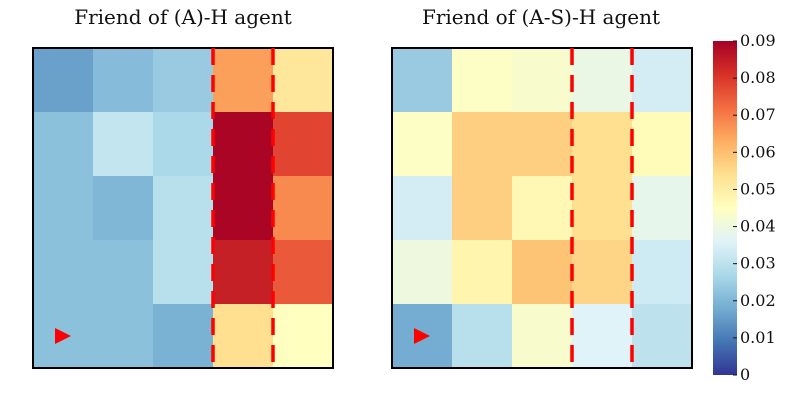 This screenshot has height=400, width=800. What do you see at coordinates (758, 77) in the screenshot?
I see `colorbar-tick-label: 0.08` at bounding box center [758, 77].